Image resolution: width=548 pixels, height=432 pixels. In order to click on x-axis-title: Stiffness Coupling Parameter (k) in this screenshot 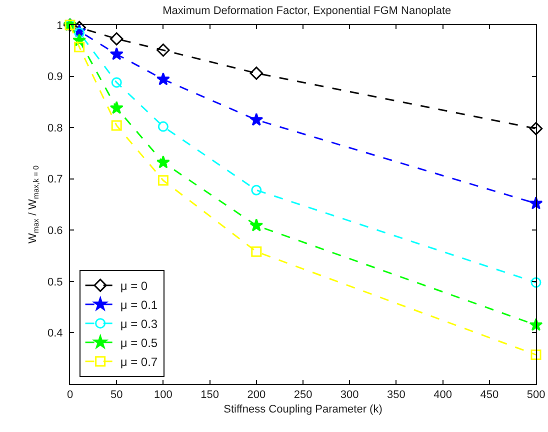, I will do `click(303, 409)`.